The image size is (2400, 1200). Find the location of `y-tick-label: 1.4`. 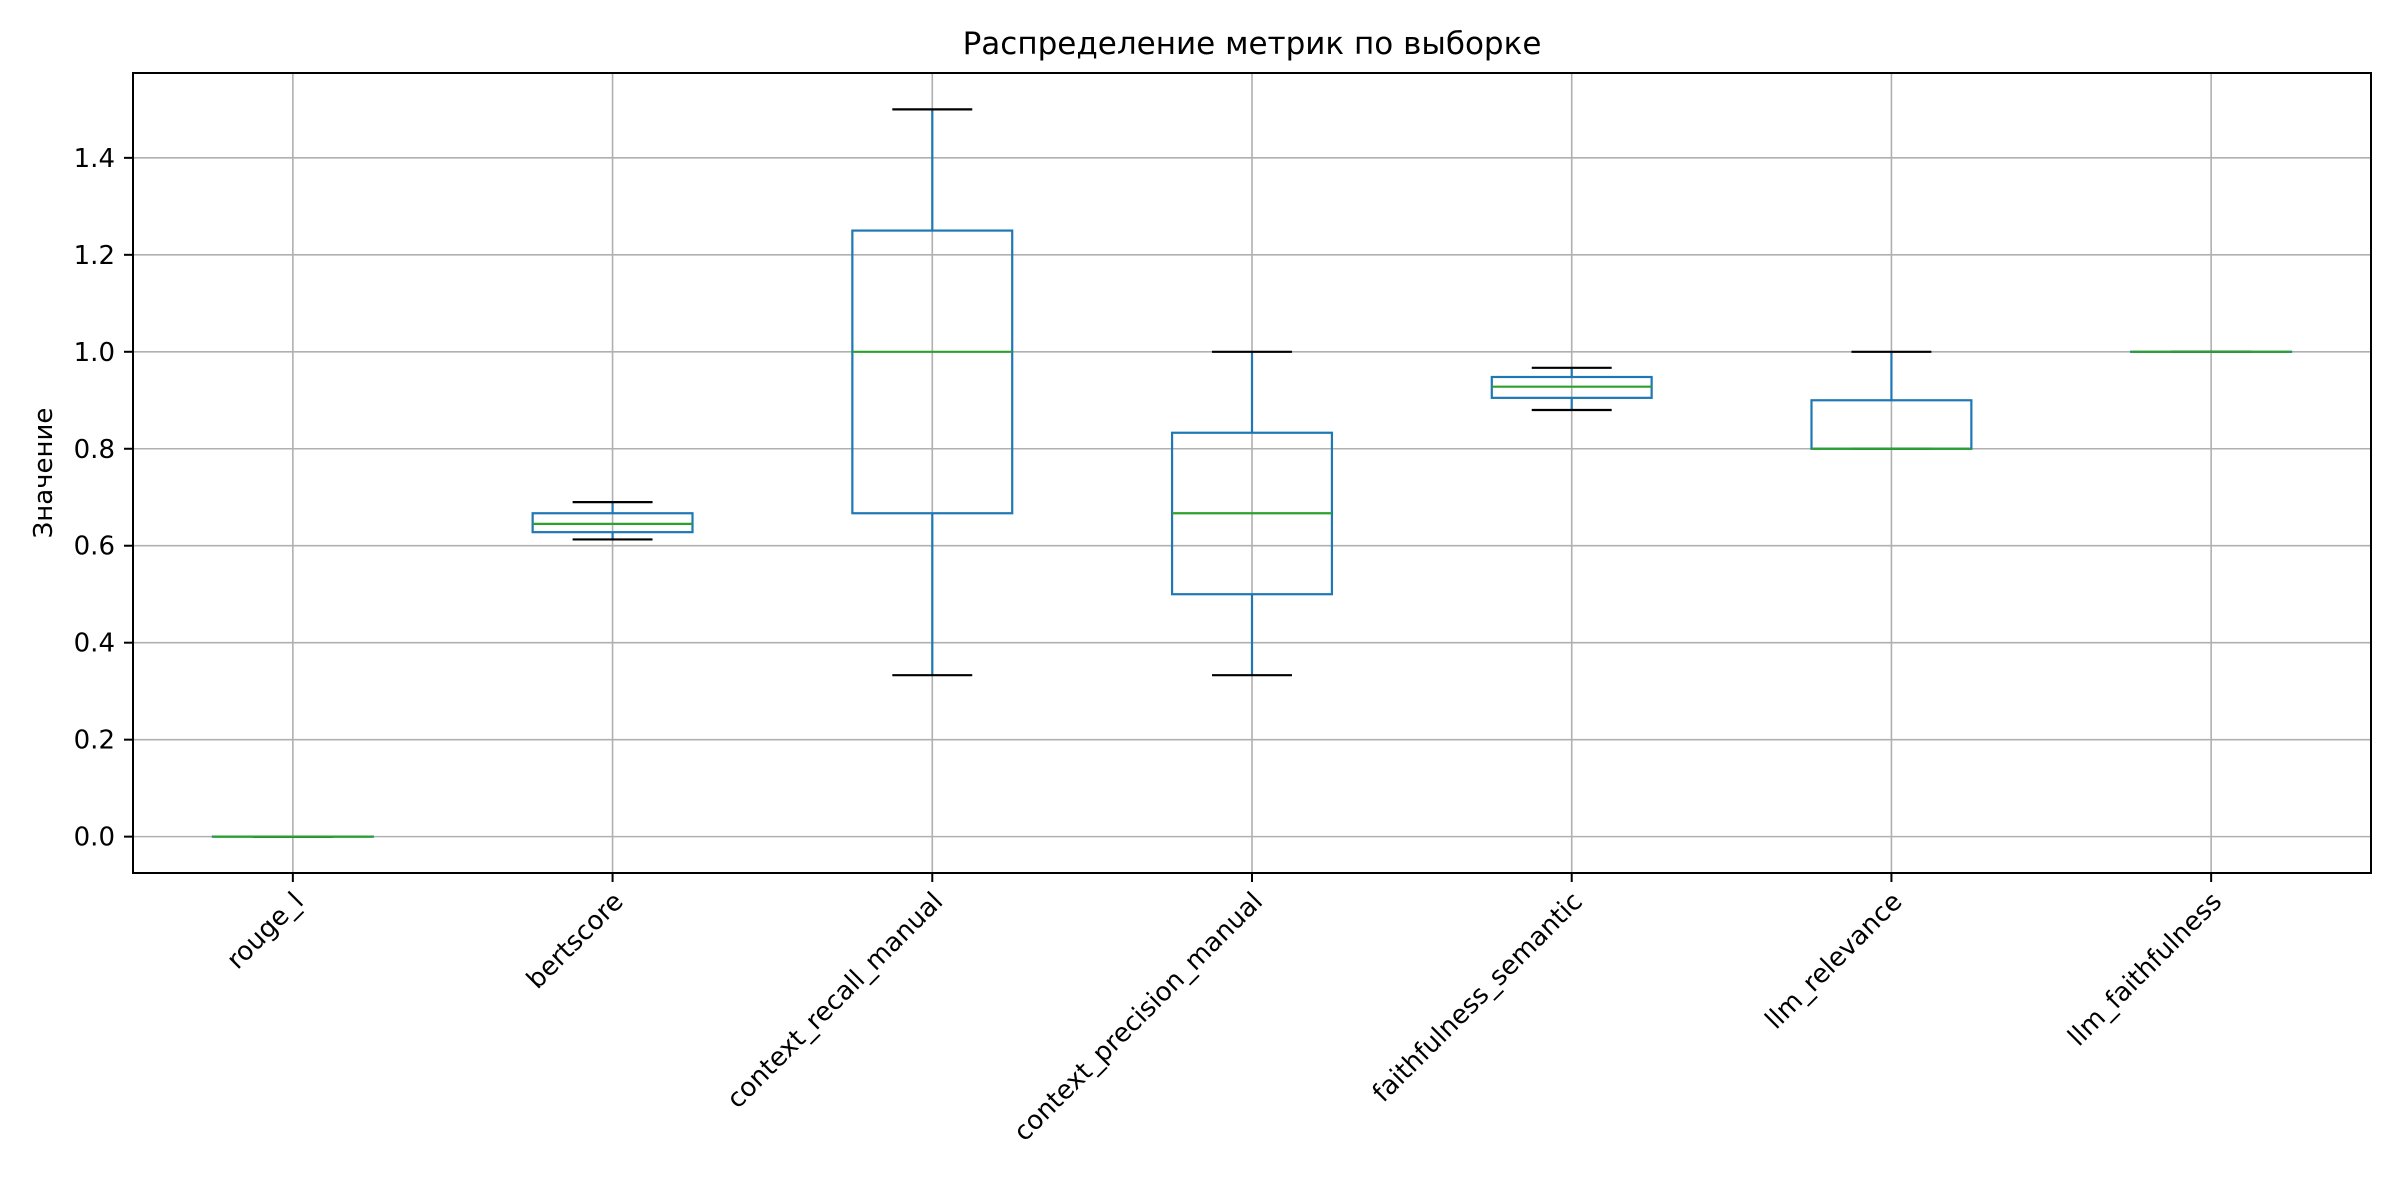

y-tick-label: 1.4 is located at coordinates (94, 159).